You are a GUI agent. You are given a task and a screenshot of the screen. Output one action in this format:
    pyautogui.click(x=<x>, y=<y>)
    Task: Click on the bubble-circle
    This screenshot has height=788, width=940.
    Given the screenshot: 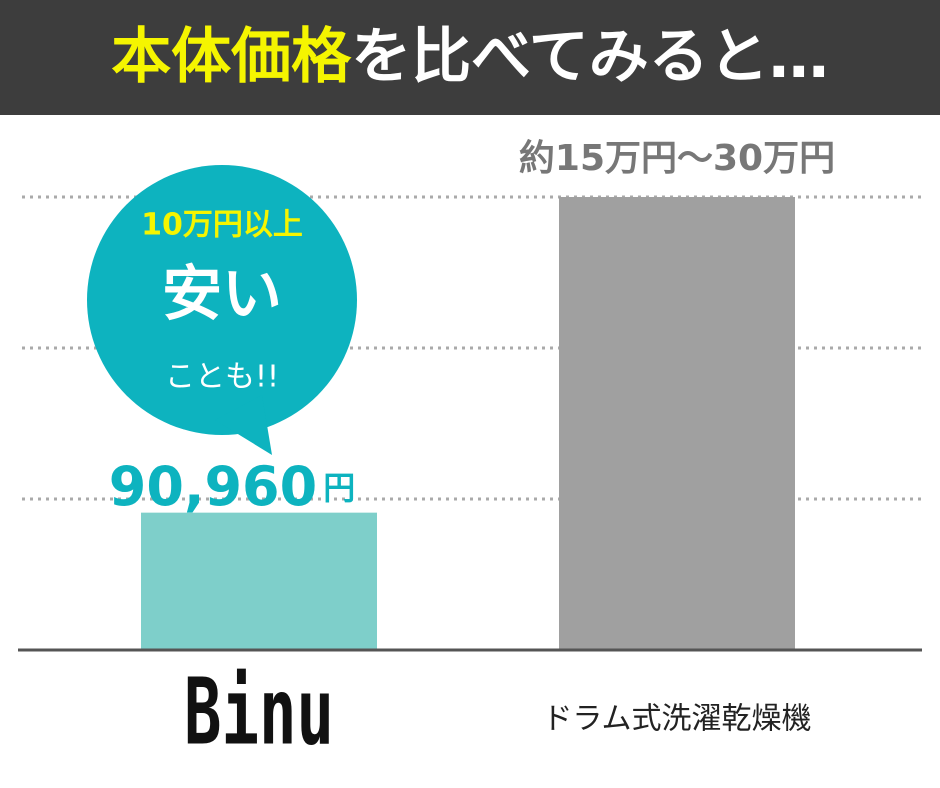 What is the action you would take?
    pyautogui.click(x=222, y=300)
    